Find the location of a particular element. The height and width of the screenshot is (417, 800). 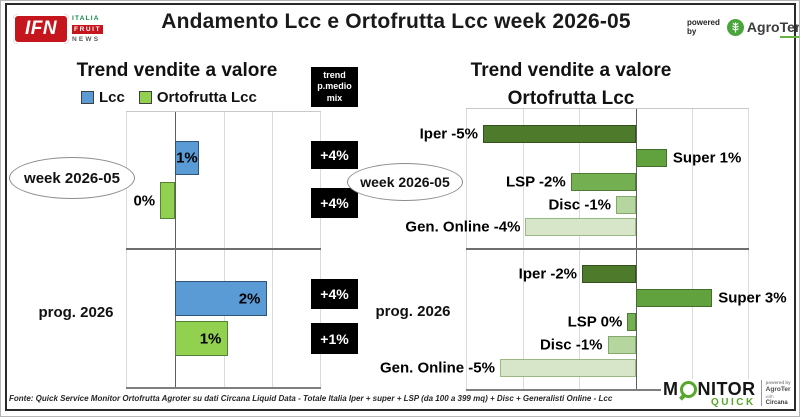

monitor-quick-wordmark: M NITOR QUICK is located at coordinates (709, 394).